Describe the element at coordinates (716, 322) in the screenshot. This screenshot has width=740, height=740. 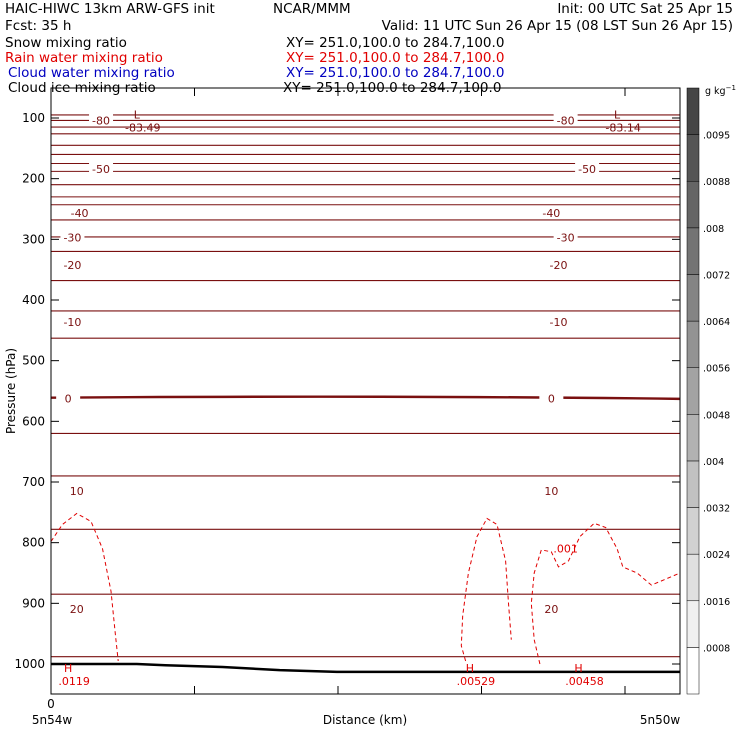
I see `colorbar-tick-label: .0064` at that location.